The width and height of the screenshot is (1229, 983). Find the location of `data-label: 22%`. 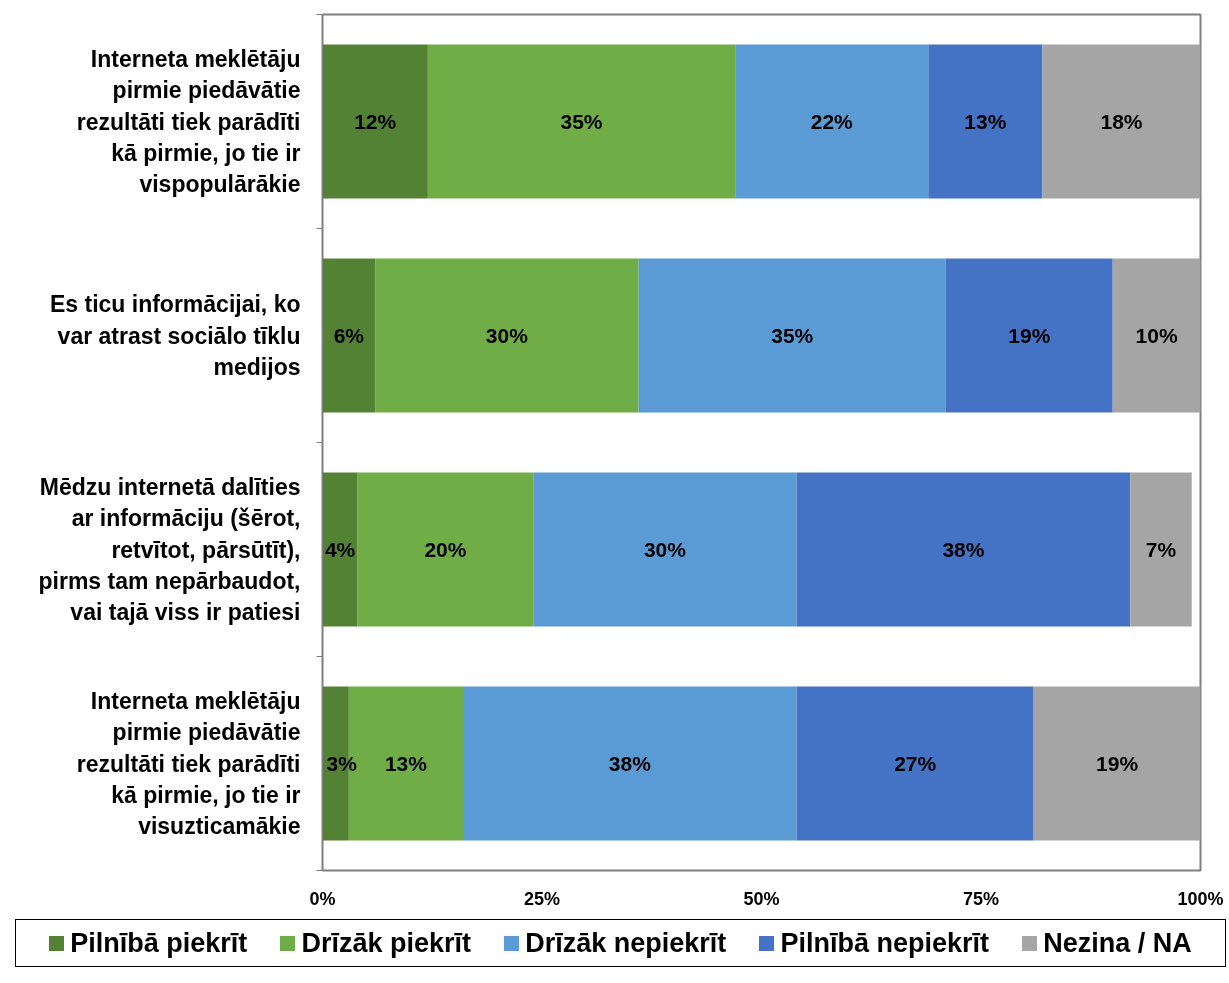

data-label: 22% is located at coordinates (832, 121).